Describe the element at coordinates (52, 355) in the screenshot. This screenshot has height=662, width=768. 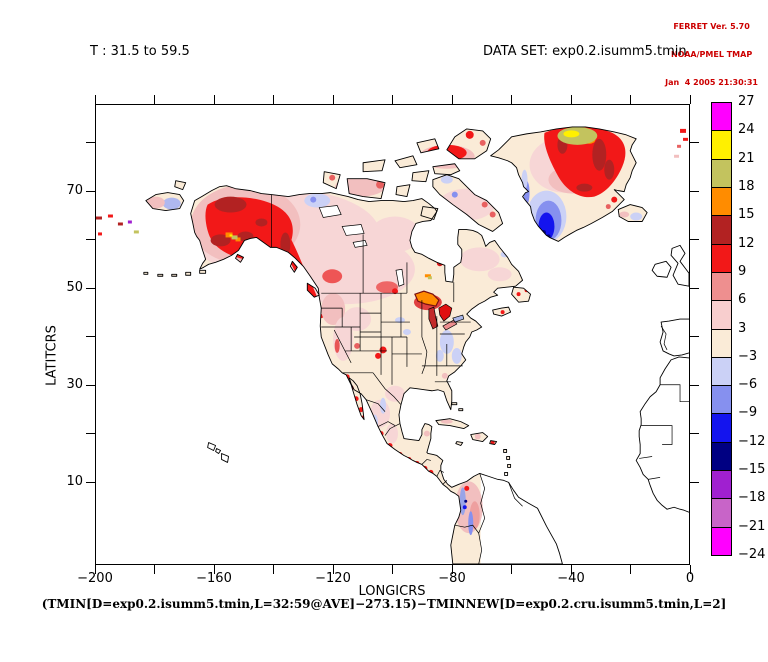
I see `y-axis-label: LATITCRS` at that location.